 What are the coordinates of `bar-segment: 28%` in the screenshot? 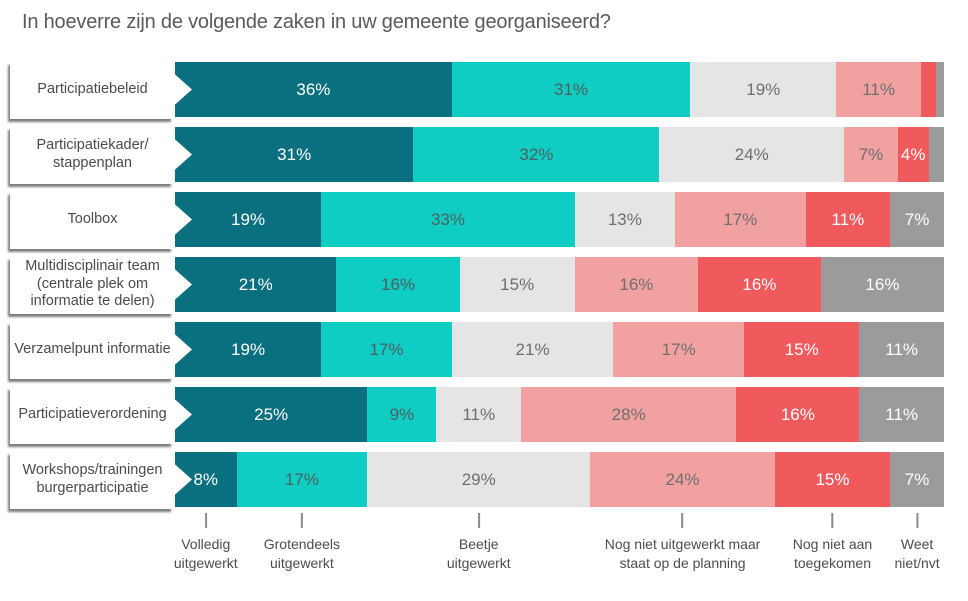 It's located at (629, 414).